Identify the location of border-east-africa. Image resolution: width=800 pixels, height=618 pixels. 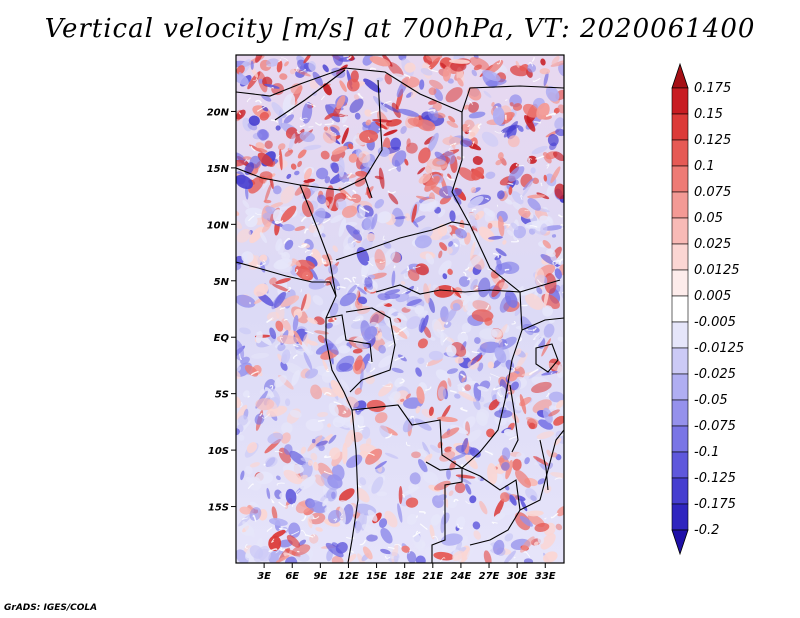
(542, 324).